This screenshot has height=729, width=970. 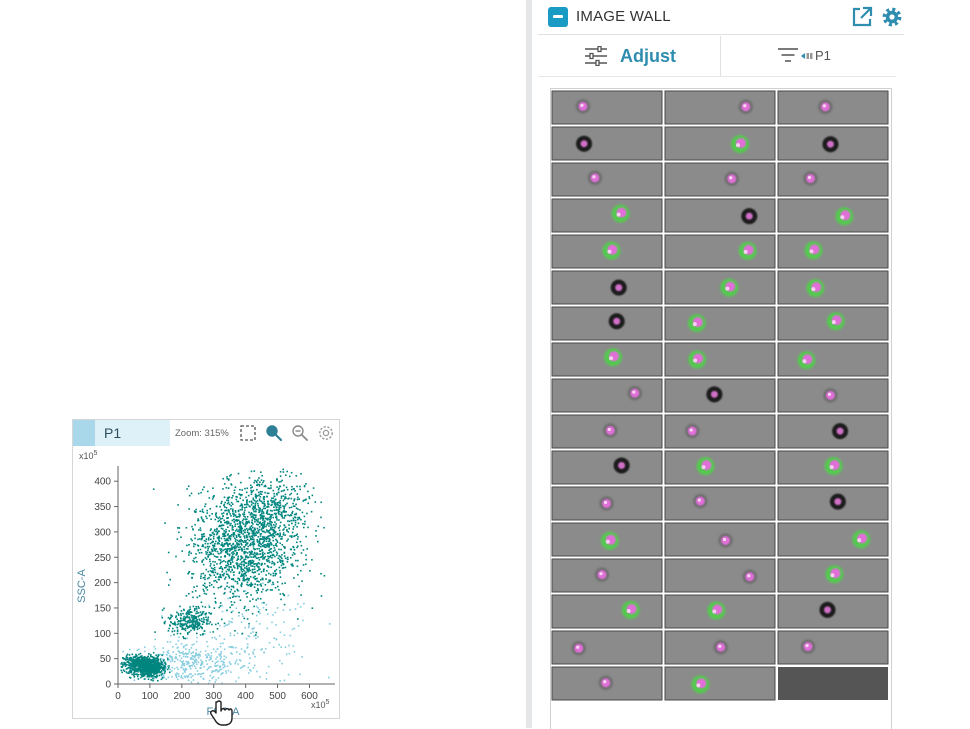 I want to click on selection-icon, so click(x=248, y=433).